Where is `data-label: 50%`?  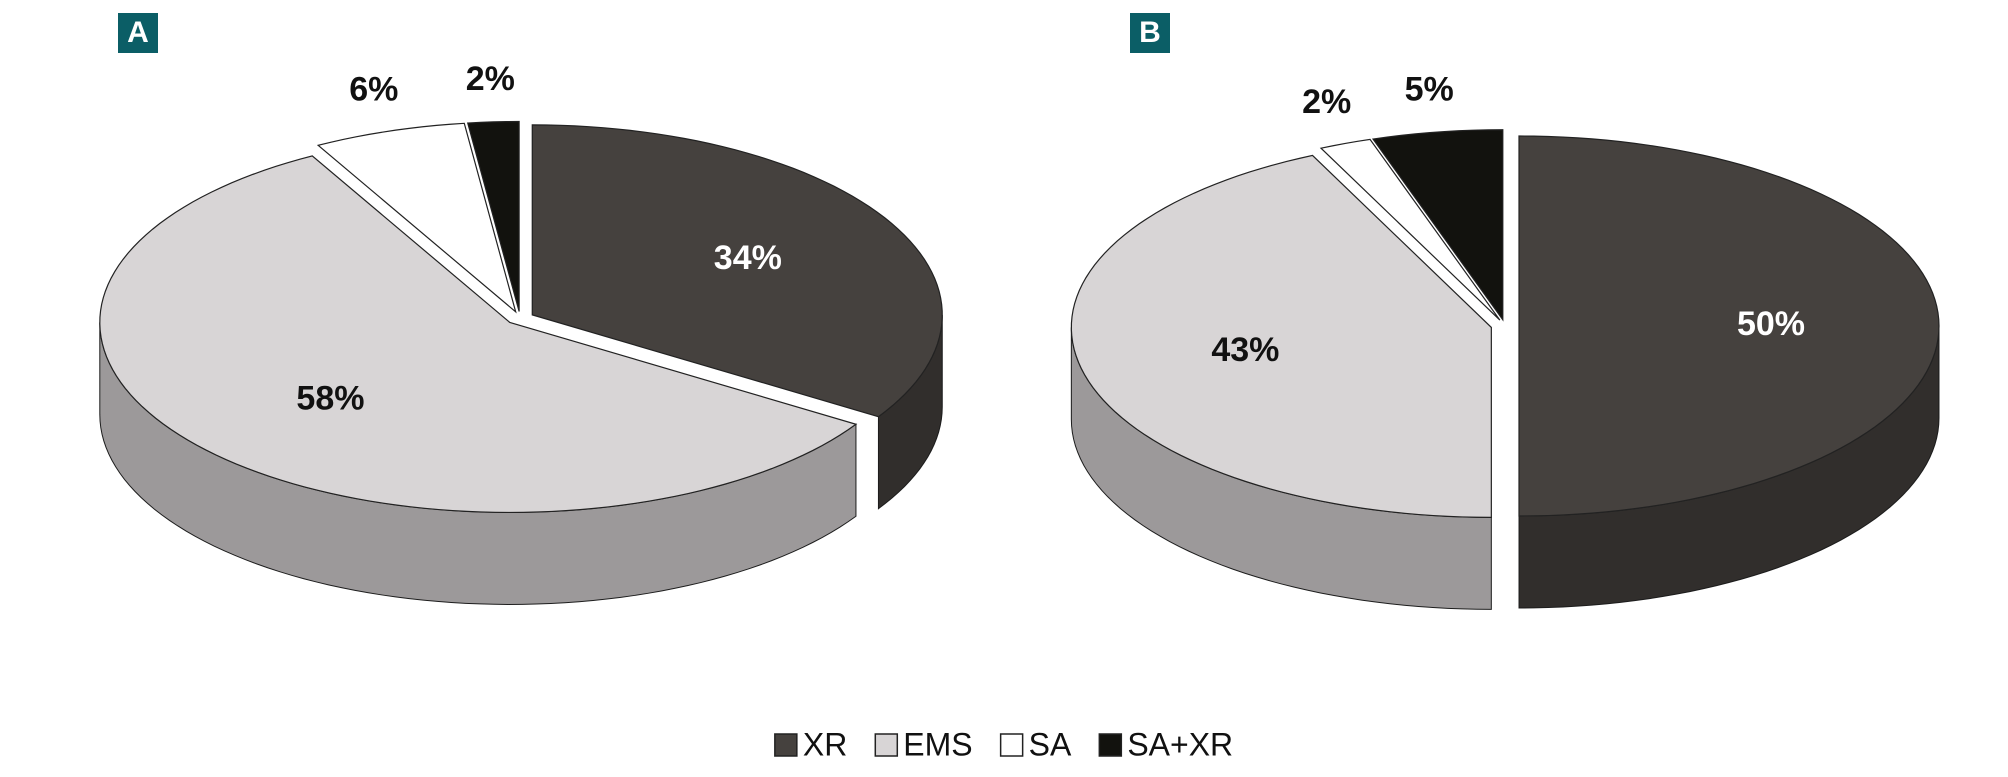
data-label: 50% is located at coordinates (1771, 324).